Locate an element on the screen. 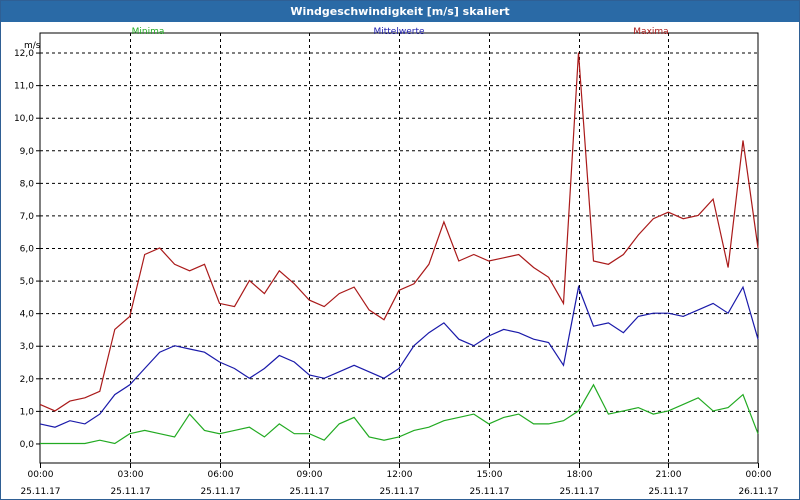 The image size is (800, 500). x-tick-time: 15:00 is located at coordinates (490, 475).